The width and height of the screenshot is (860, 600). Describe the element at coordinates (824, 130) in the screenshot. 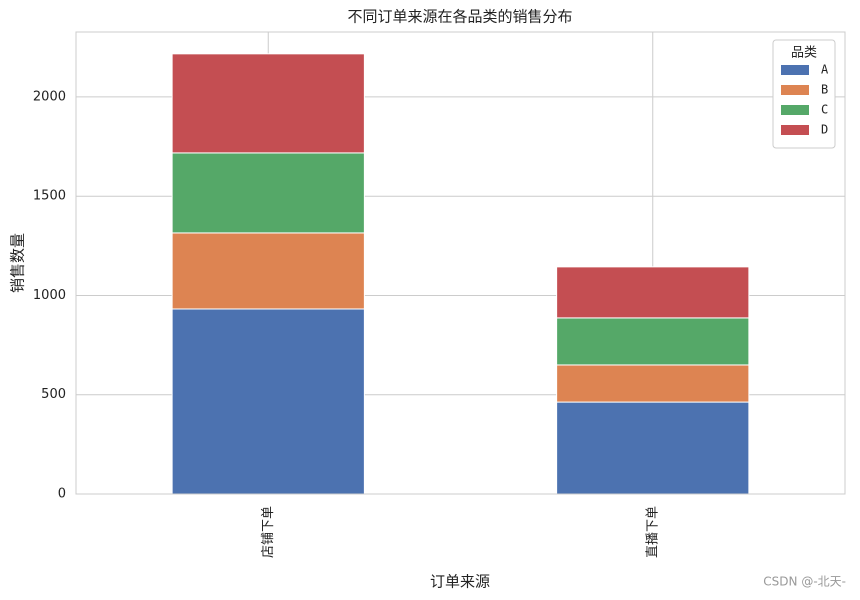

I see `legend-label: D` at that location.